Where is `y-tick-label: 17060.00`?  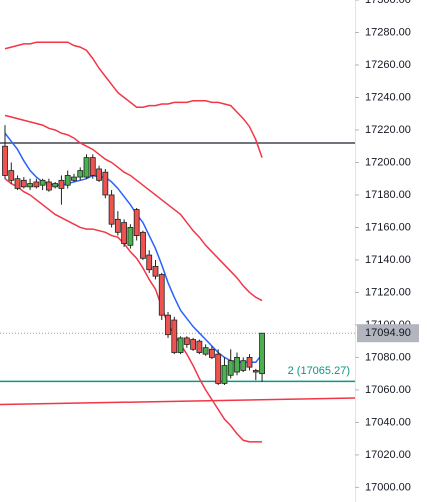 y-tick-label: 17060.00 is located at coordinates (388, 390).